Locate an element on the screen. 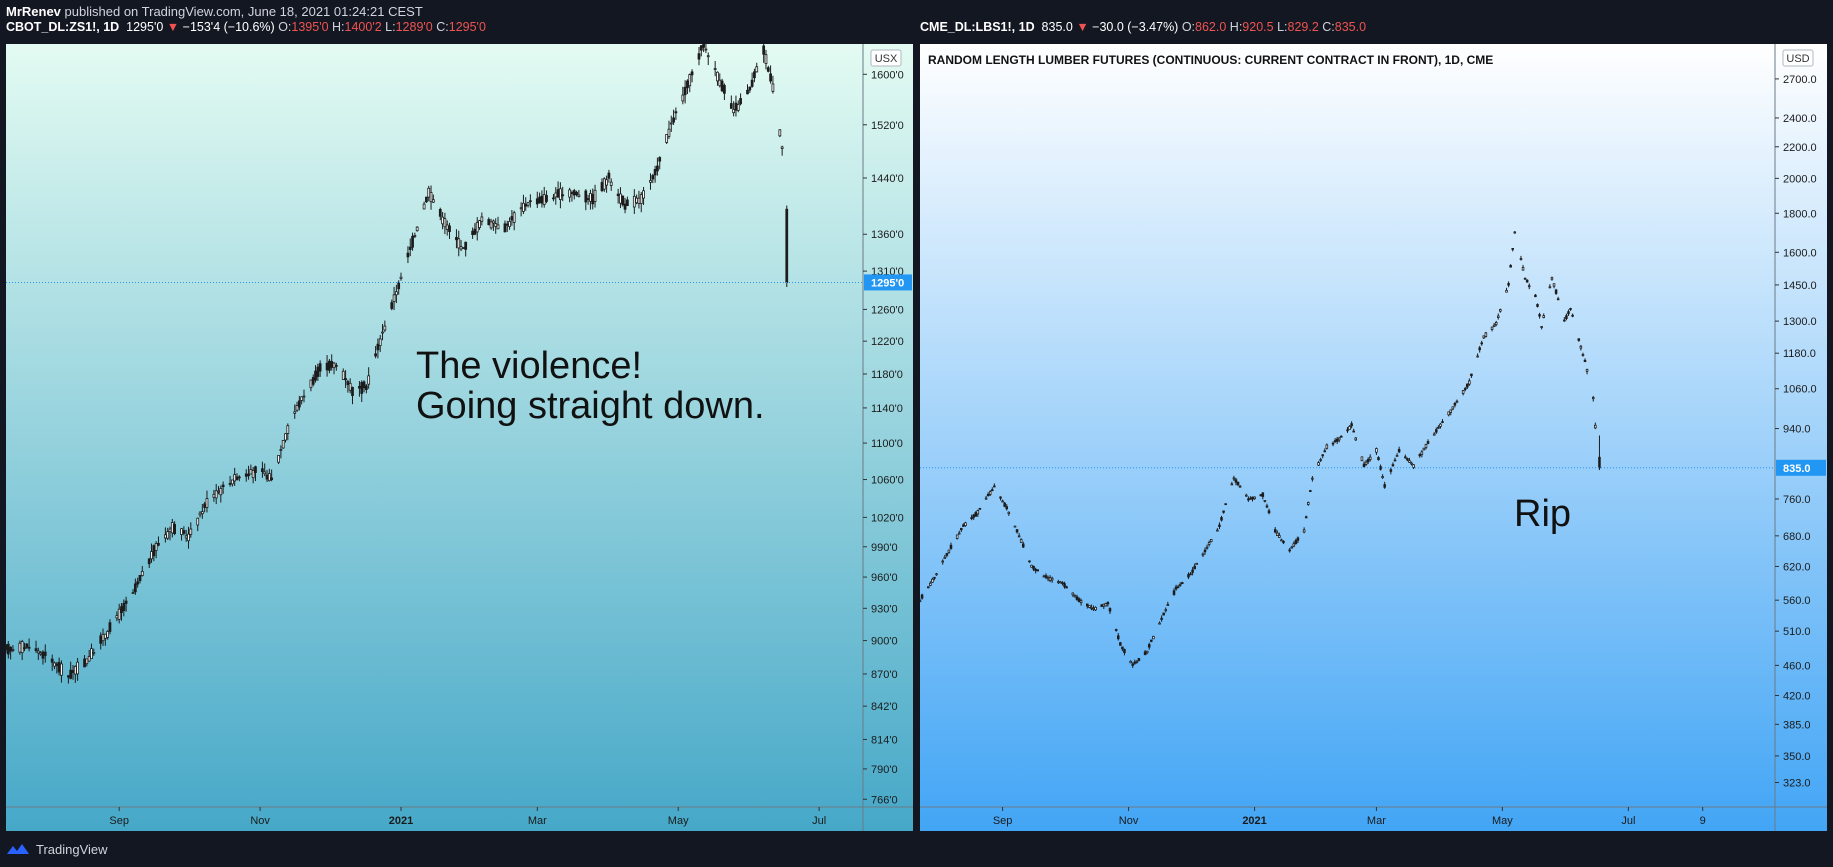 The image size is (1833, 867). chart-0-x-tick-label: Mar is located at coordinates (537, 821).